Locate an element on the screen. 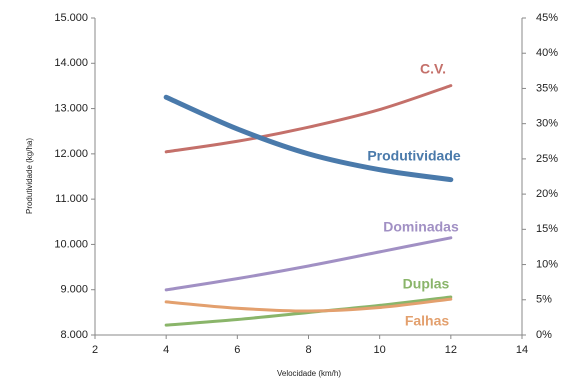 This screenshot has width=563, height=378. y-tick-label: 12.000 is located at coordinates (71, 154).